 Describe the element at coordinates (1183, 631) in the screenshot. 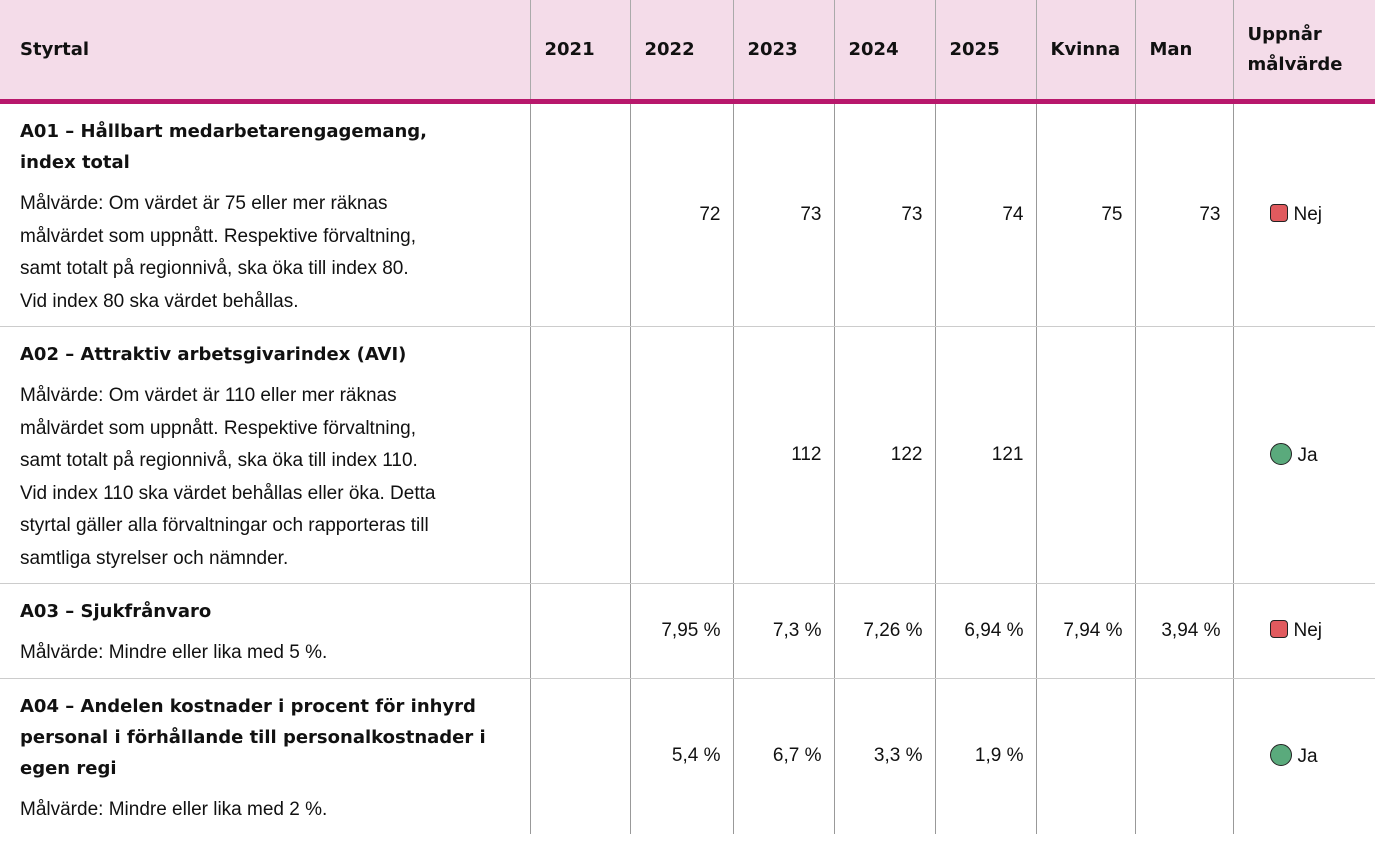

I see `value-cell: 3,94 %` at that location.